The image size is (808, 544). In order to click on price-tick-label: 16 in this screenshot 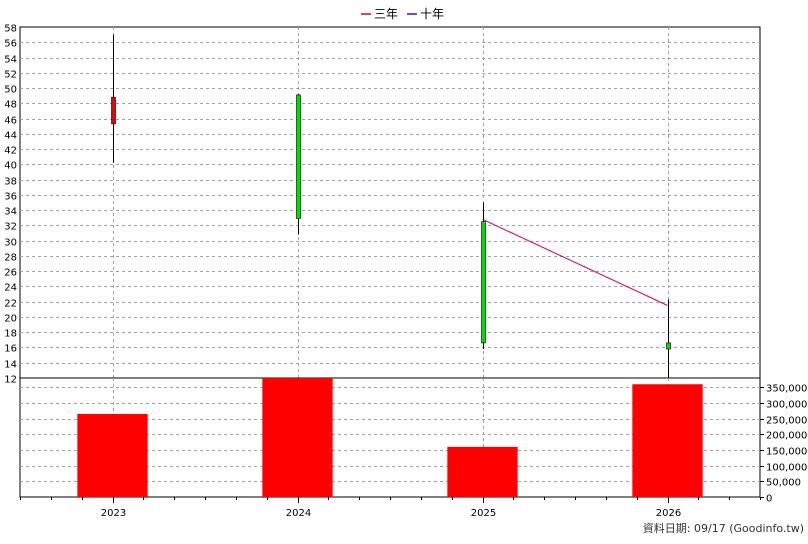, I will do `click(10, 349)`.